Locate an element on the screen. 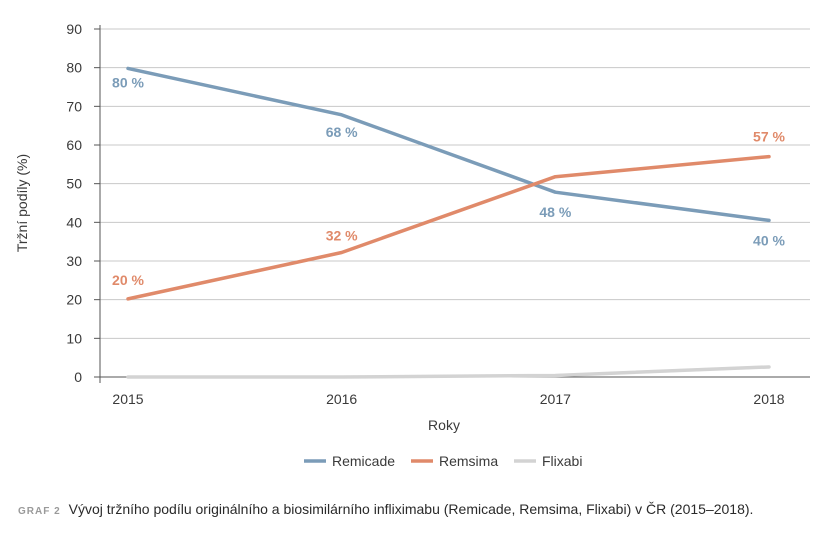 This screenshot has width=829, height=534. x-axis-ticks: 2015 2016 2017 2018 is located at coordinates (448, 399).